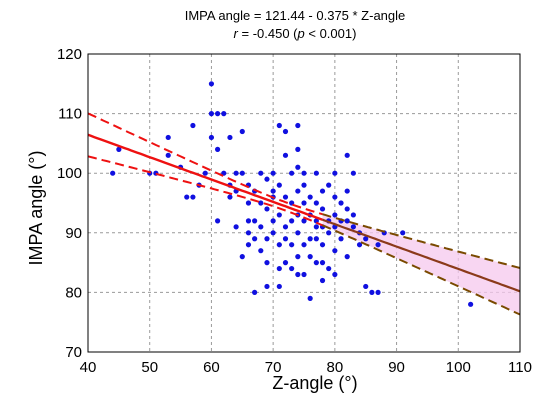  I want to click on y-tick-label: 70, so click(73, 352).